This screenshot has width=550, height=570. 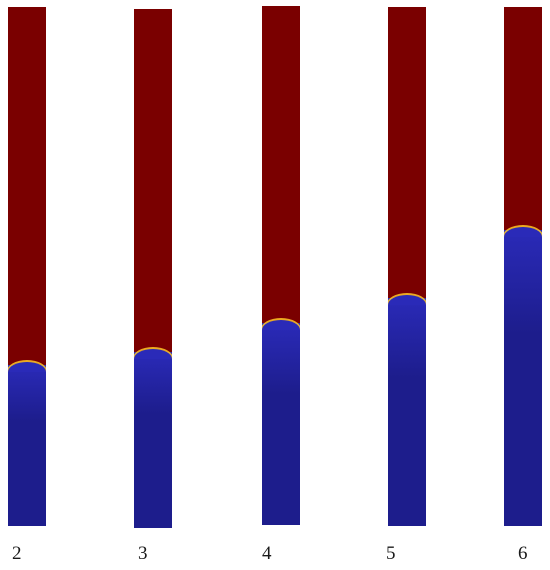 I want to click on frame-label: 2, so click(x=17, y=553).